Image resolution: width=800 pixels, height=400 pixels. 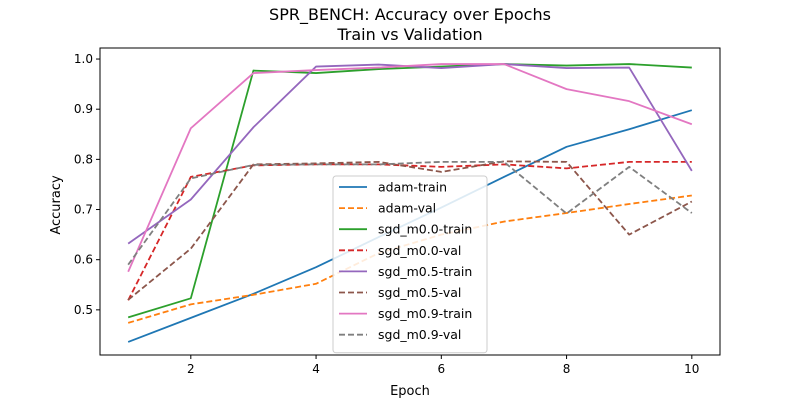 What do you see at coordinates (410, 391) in the screenshot?
I see `x-axis-label: Epoch` at bounding box center [410, 391].